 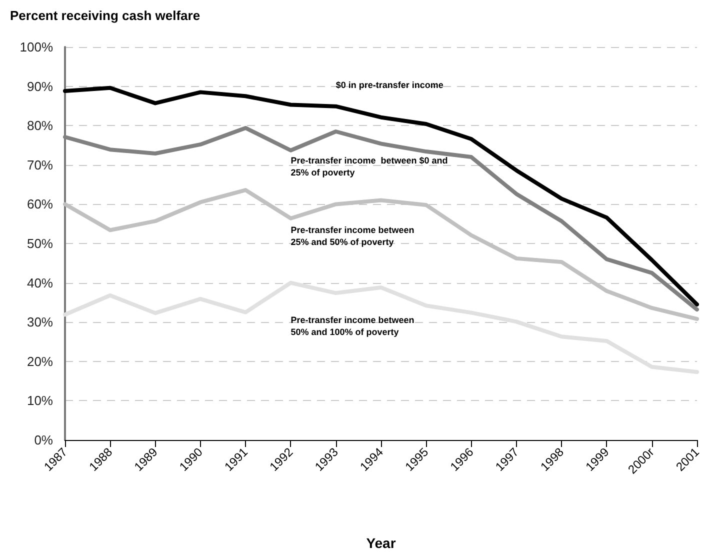 What do you see at coordinates (44, 440) in the screenshot?
I see `y-tick-label: 0%` at bounding box center [44, 440].